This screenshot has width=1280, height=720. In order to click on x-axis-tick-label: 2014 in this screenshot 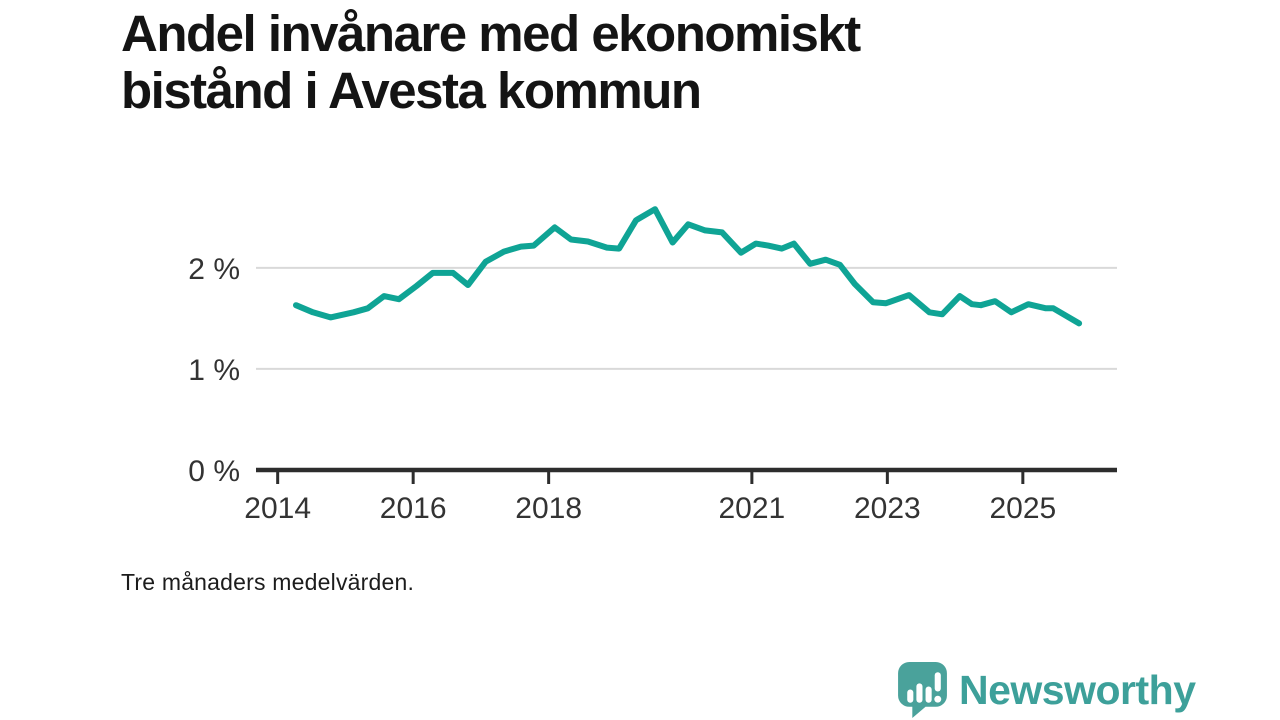, I will do `click(277, 508)`.